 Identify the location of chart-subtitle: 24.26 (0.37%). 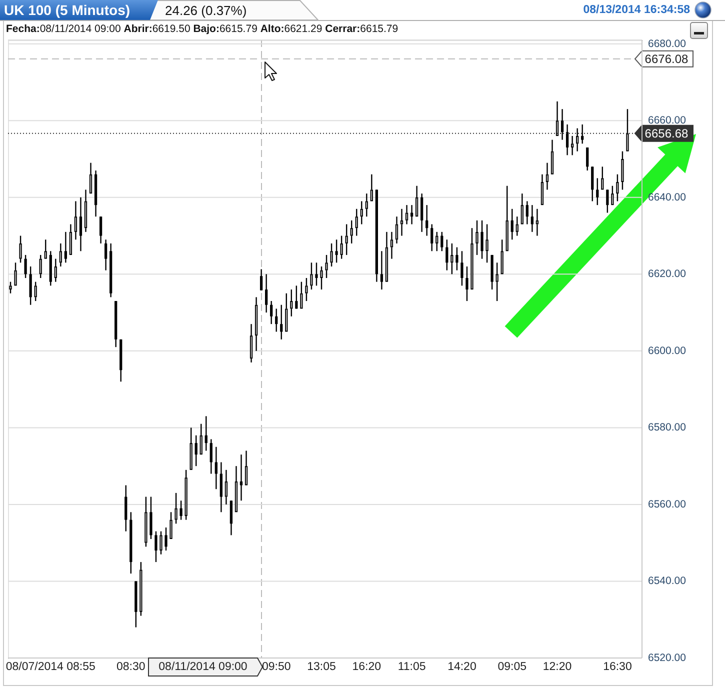
(206, 10).